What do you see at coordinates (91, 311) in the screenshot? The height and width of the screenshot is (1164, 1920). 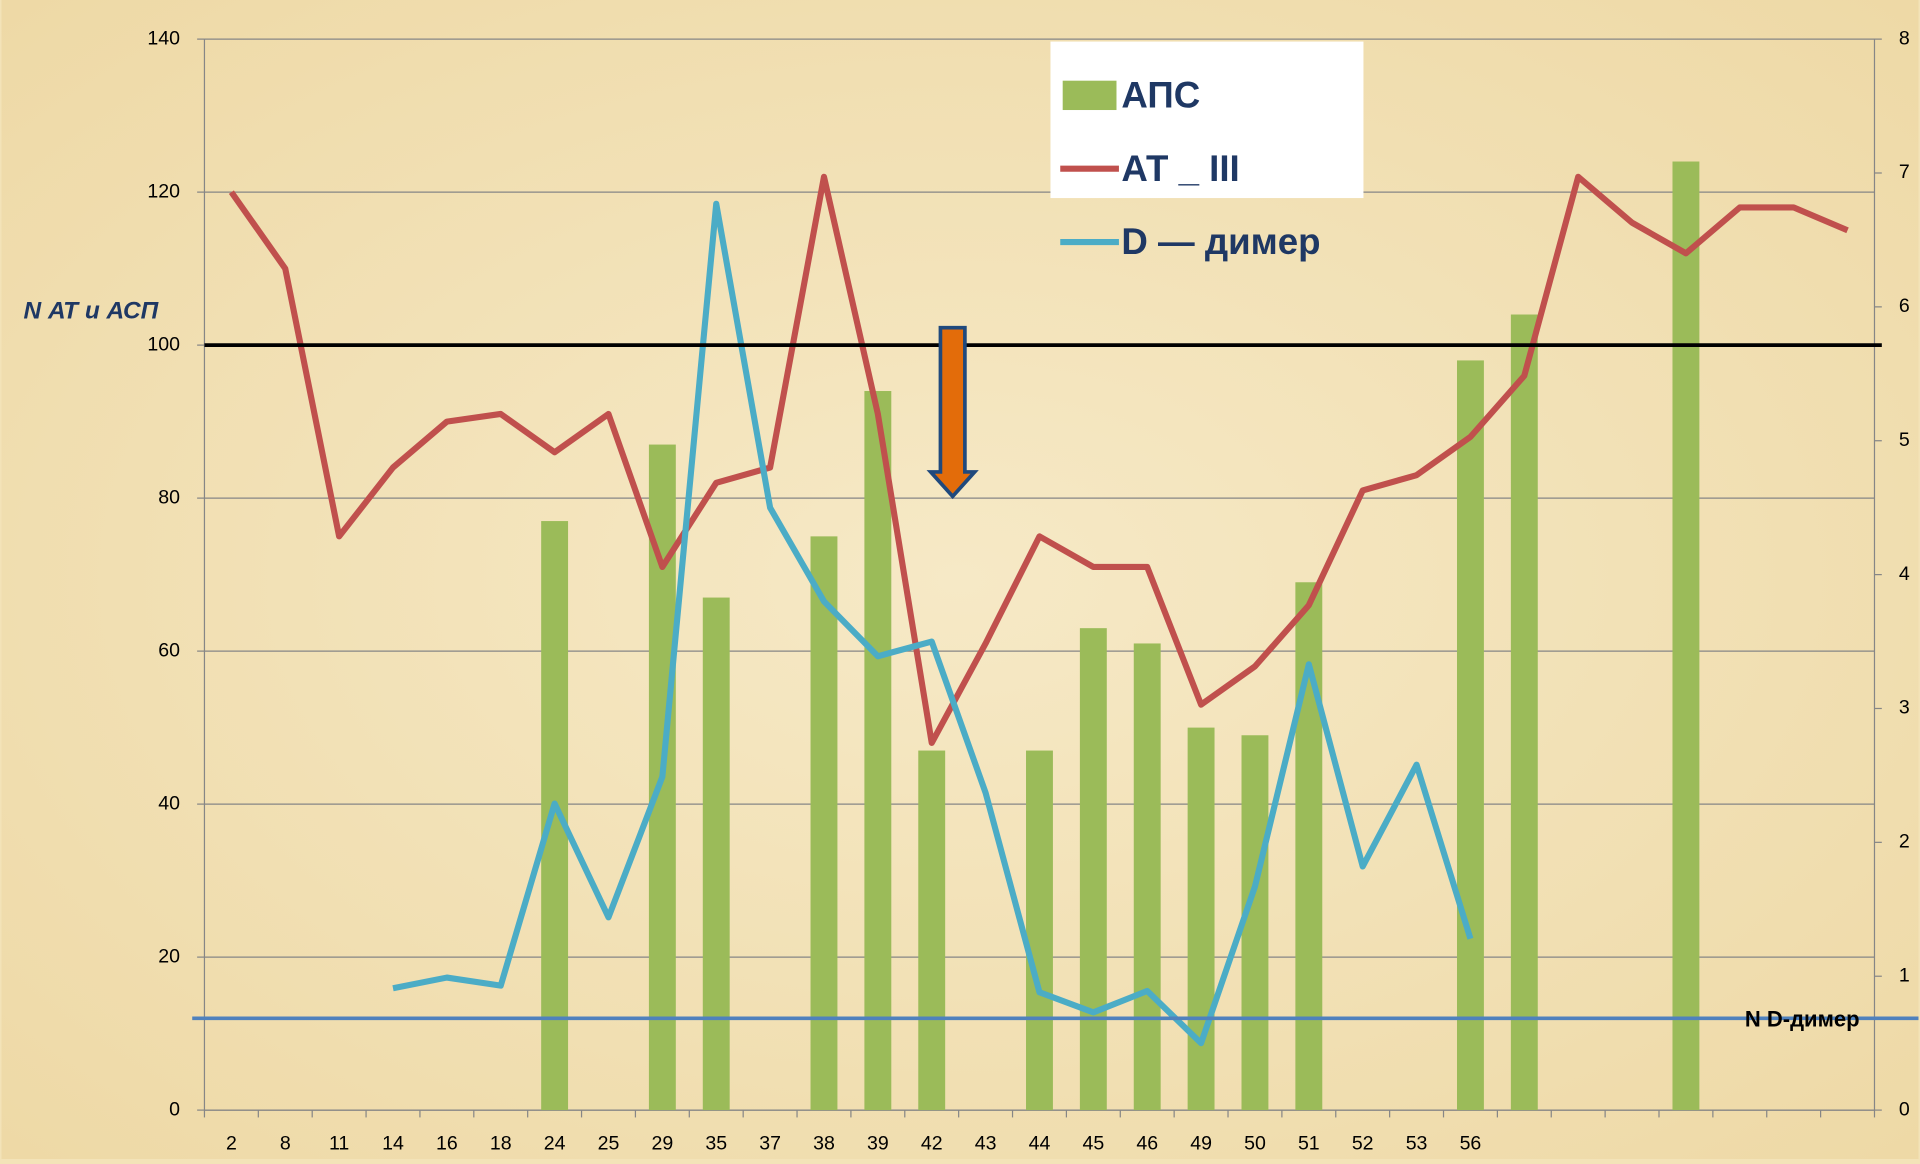 I see `reference-label: N АТ и АСП` at bounding box center [91, 311].